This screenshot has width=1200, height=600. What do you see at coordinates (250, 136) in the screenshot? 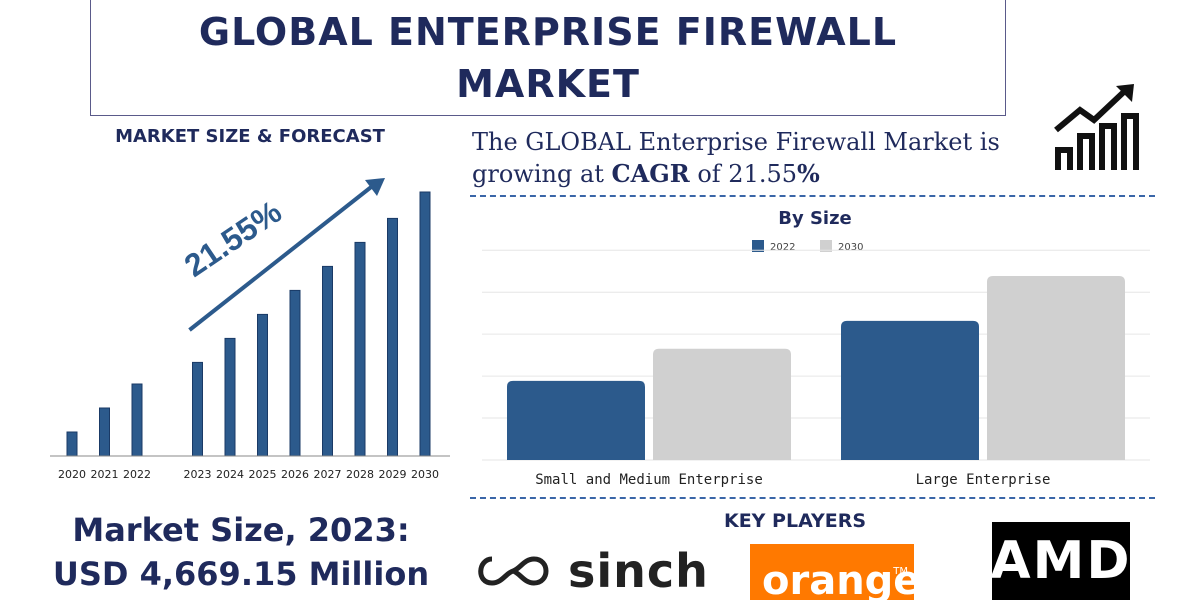
I see `market-size-heading: MARKET SIZE & FORECAST` at bounding box center [250, 136].